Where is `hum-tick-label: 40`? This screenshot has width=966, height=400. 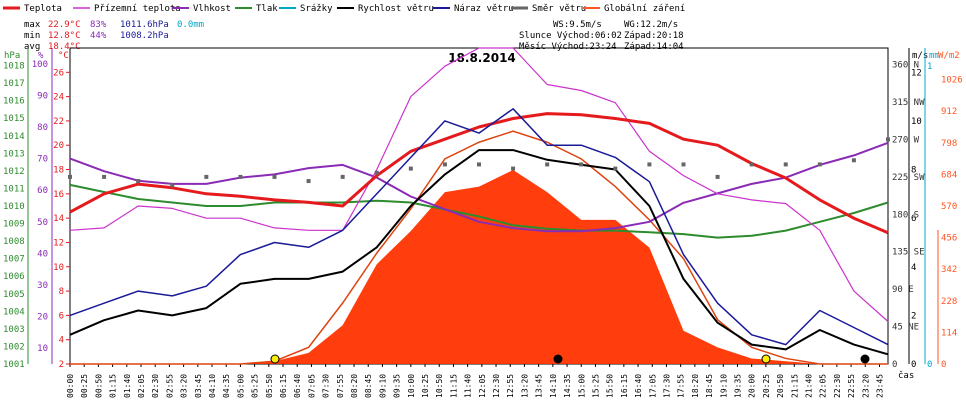
hum-tick-label: 40 is located at coordinates (42, 254).